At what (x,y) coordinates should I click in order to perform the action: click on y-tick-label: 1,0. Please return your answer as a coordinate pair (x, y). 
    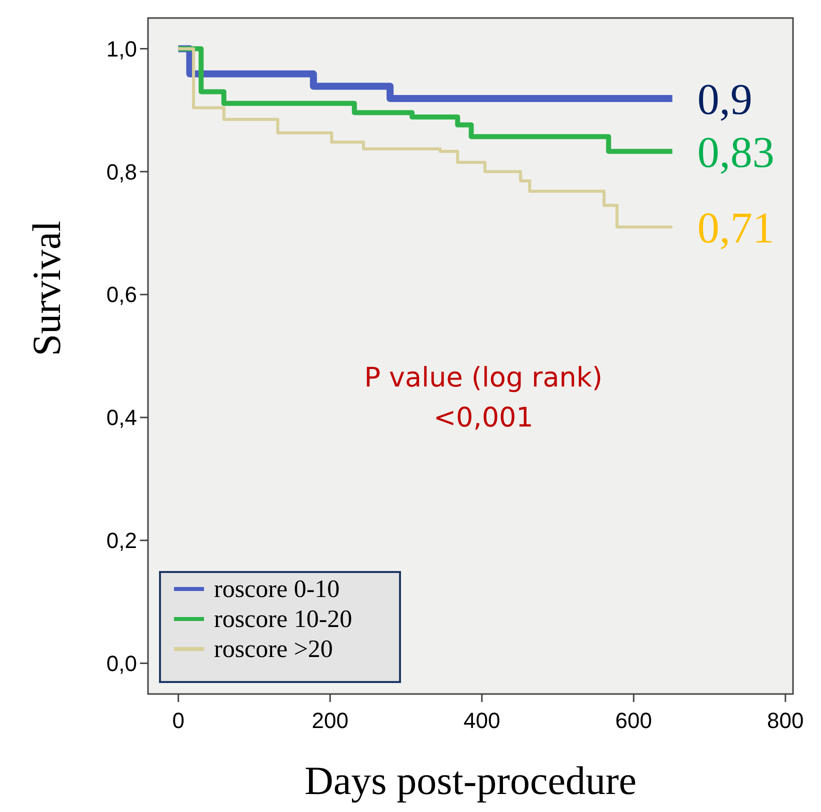
    Looking at the image, I should click on (121, 49).